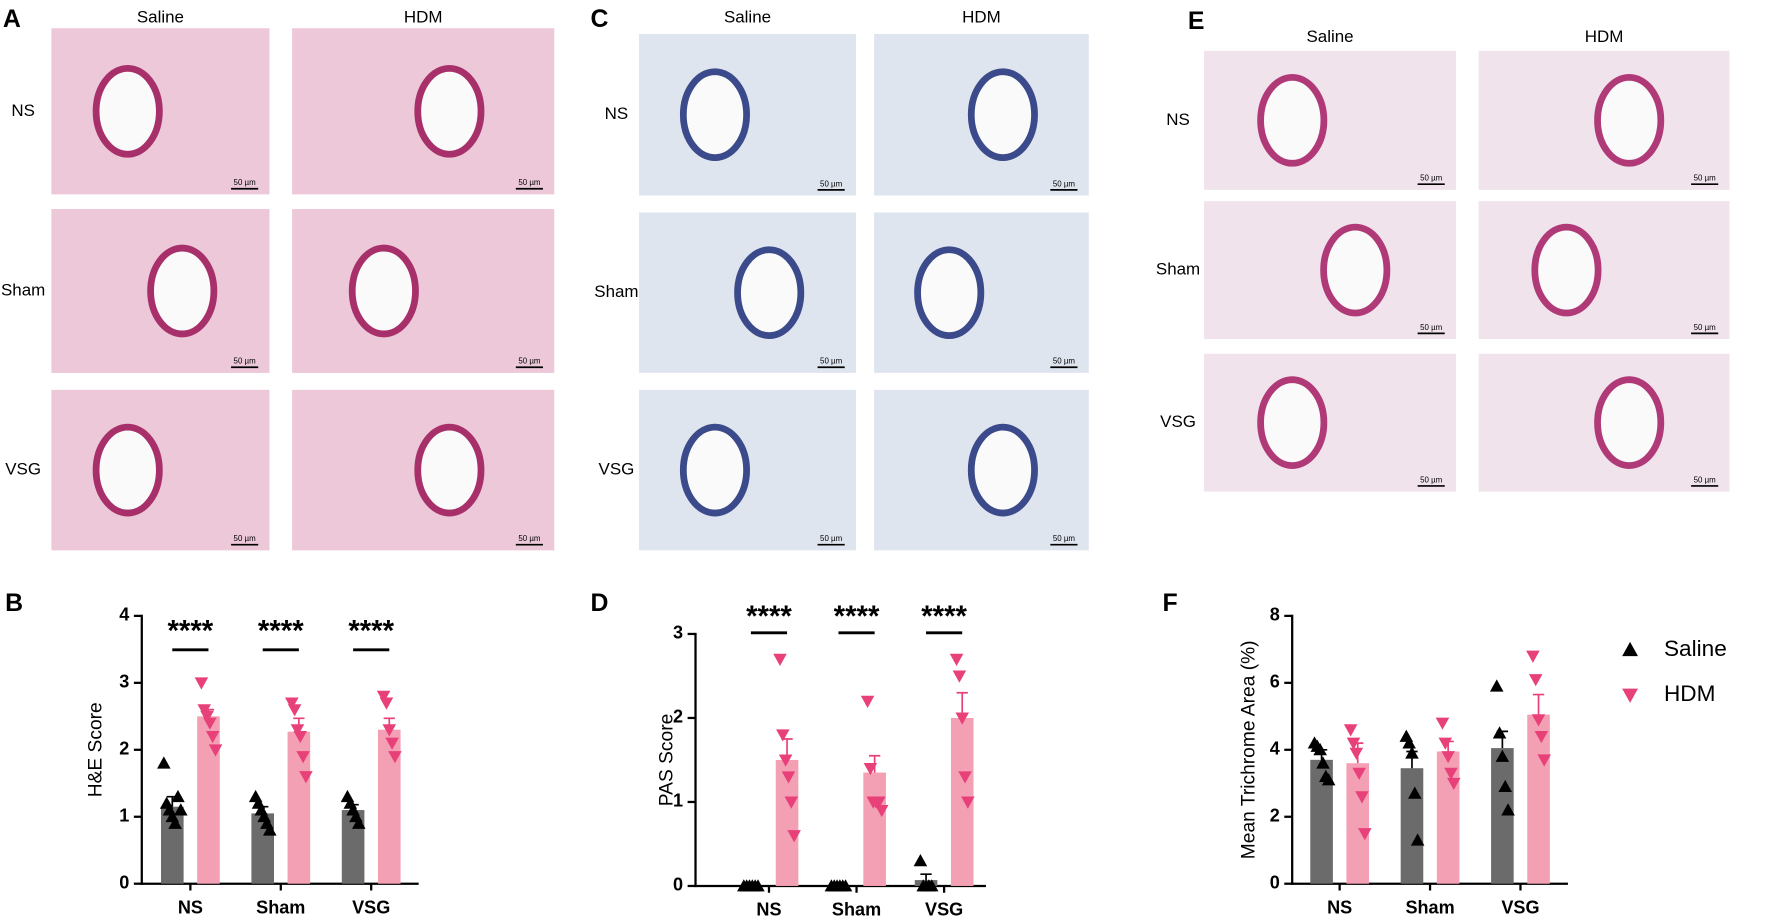  What do you see at coordinates (124, 682) in the screenshot?
I see `y-tick-label: 3` at bounding box center [124, 682].